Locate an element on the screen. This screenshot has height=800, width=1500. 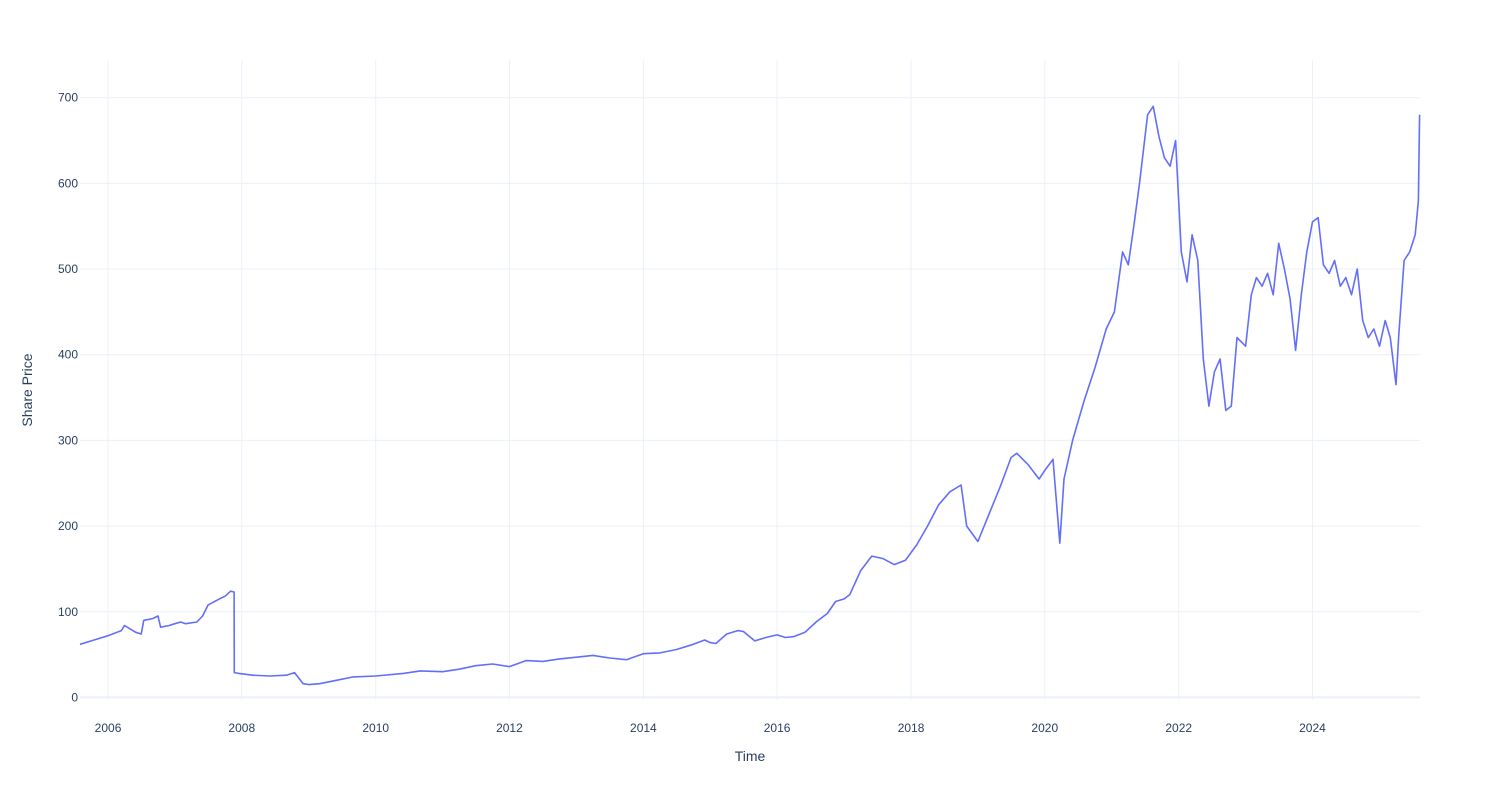
x-tick-label: 2008 is located at coordinates (241, 728).